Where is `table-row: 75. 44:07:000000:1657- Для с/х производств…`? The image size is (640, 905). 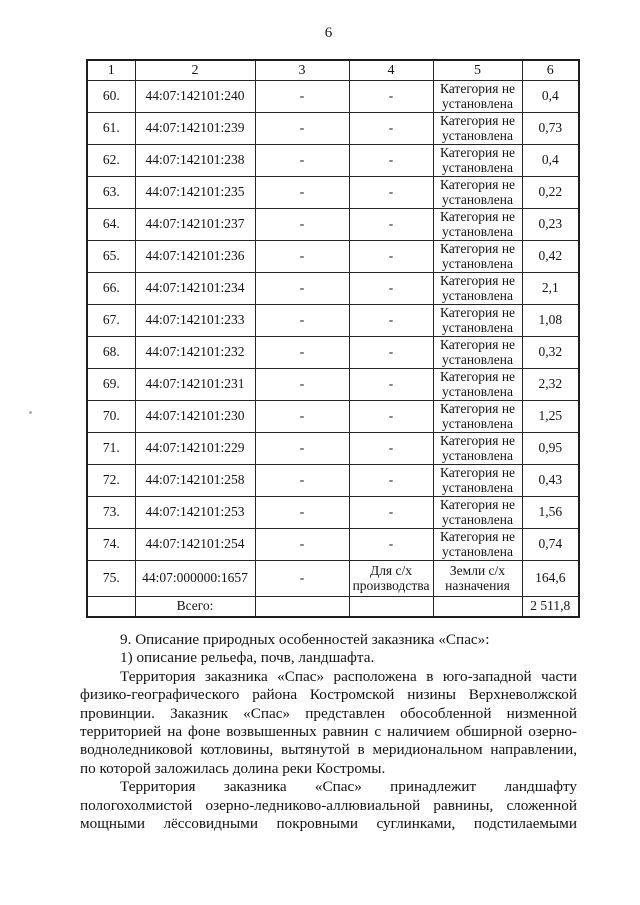 table-row: 75. 44:07:000000:1657- Для с/х производств… is located at coordinates (333, 578).